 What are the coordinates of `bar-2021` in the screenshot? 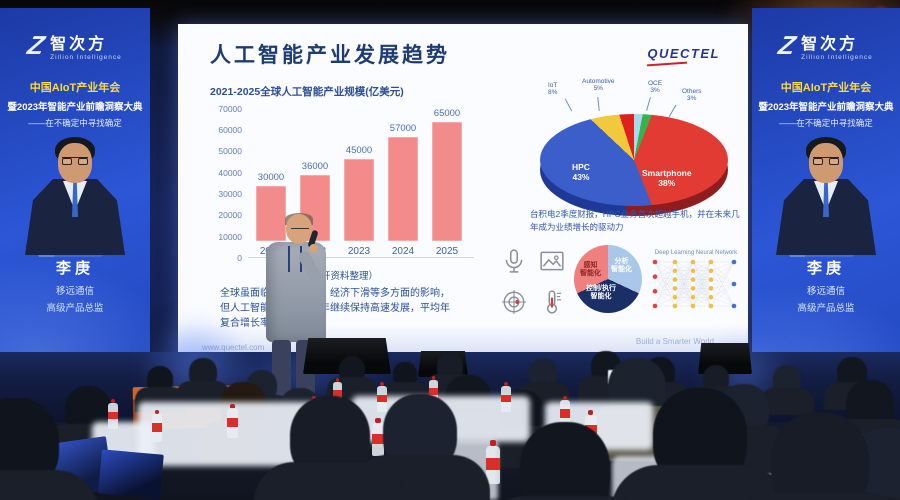 It's located at (271, 213).